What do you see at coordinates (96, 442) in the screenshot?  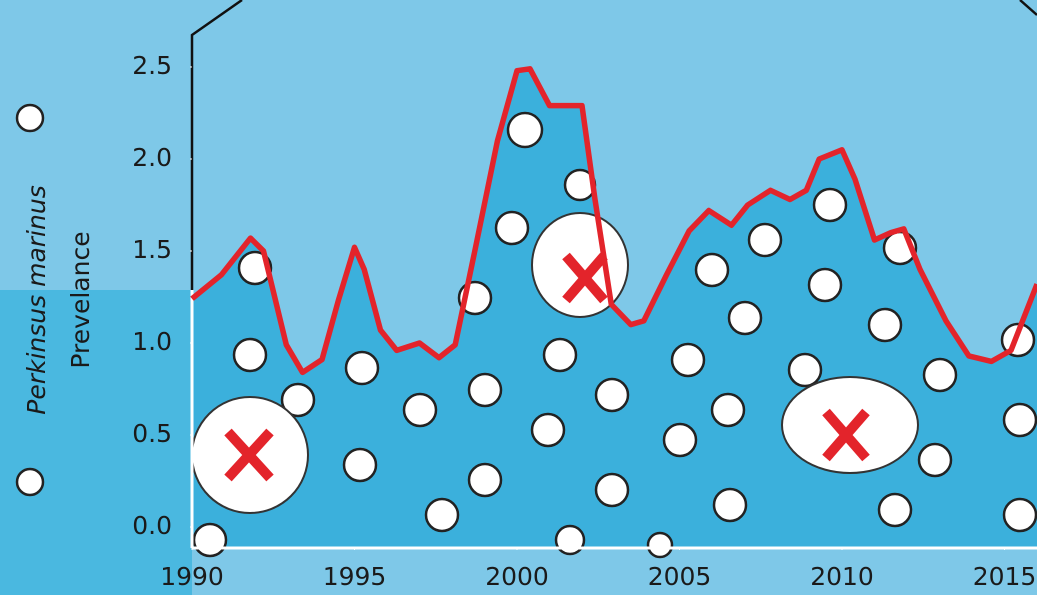 I see `background-panel` at bounding box center [96, 442].